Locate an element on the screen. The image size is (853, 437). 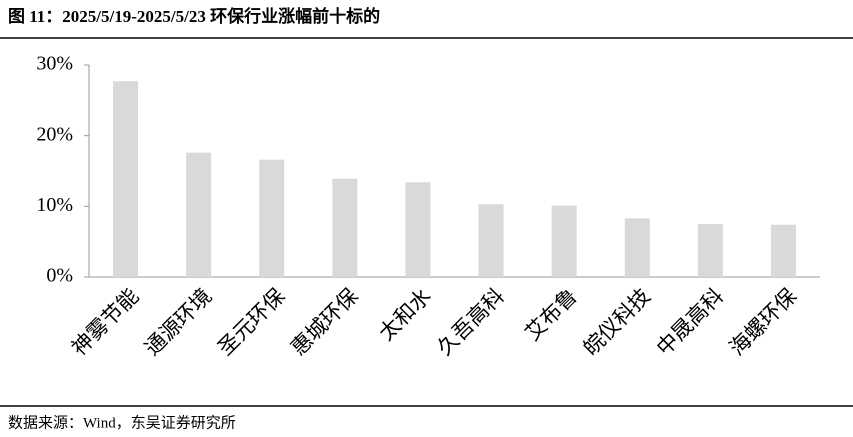
x-tick-label: 通源环境 is located at coordinates (178, 322).